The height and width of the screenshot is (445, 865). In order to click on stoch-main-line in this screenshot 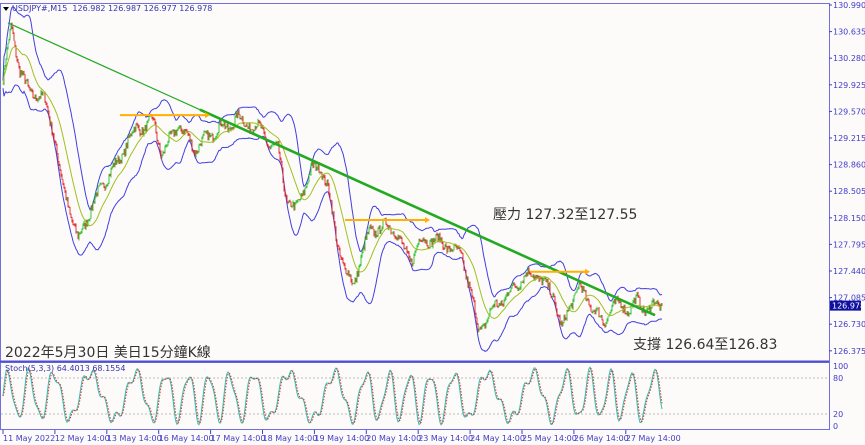, I will do `click(332, 396)`.